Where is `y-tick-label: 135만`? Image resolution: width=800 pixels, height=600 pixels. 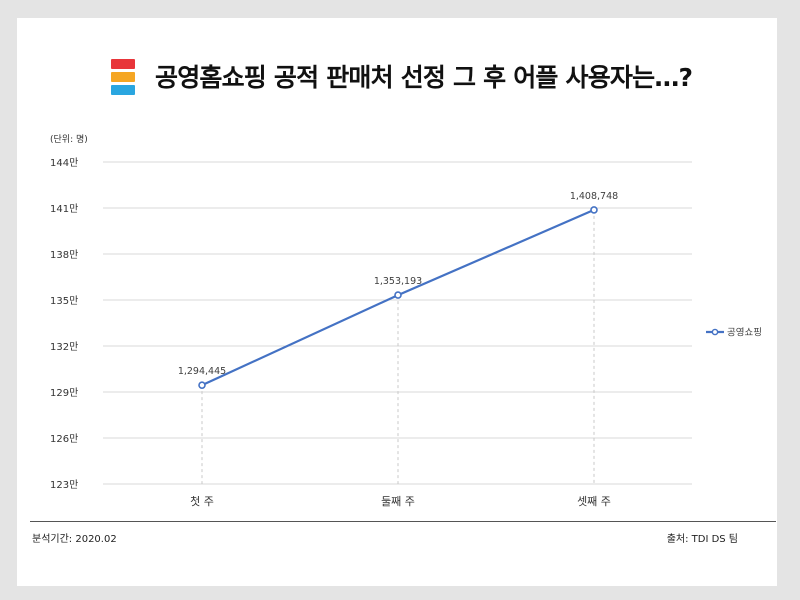
y-tick-label: 135만 is located at coordinates (64, 301).